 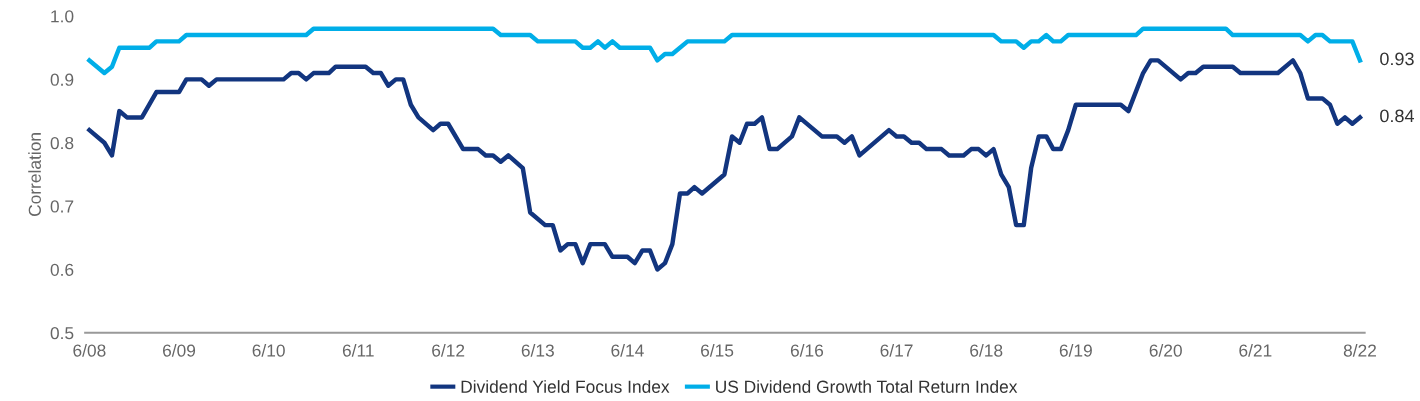 I want to click on y-tick-label: 0.5, so click(x=62, y=333).